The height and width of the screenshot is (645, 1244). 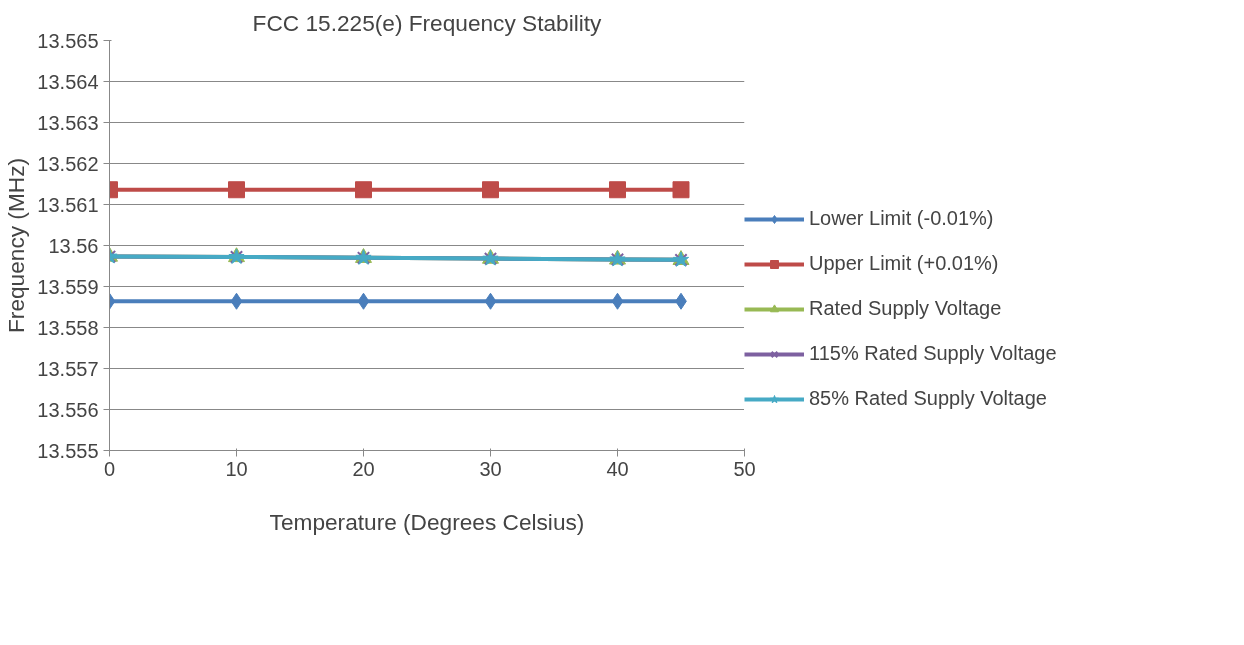 What do you see at coordinates (73, 245) in the screenshot?
I see `y-tick-label: 13.56` at bounding box center [73, 245].